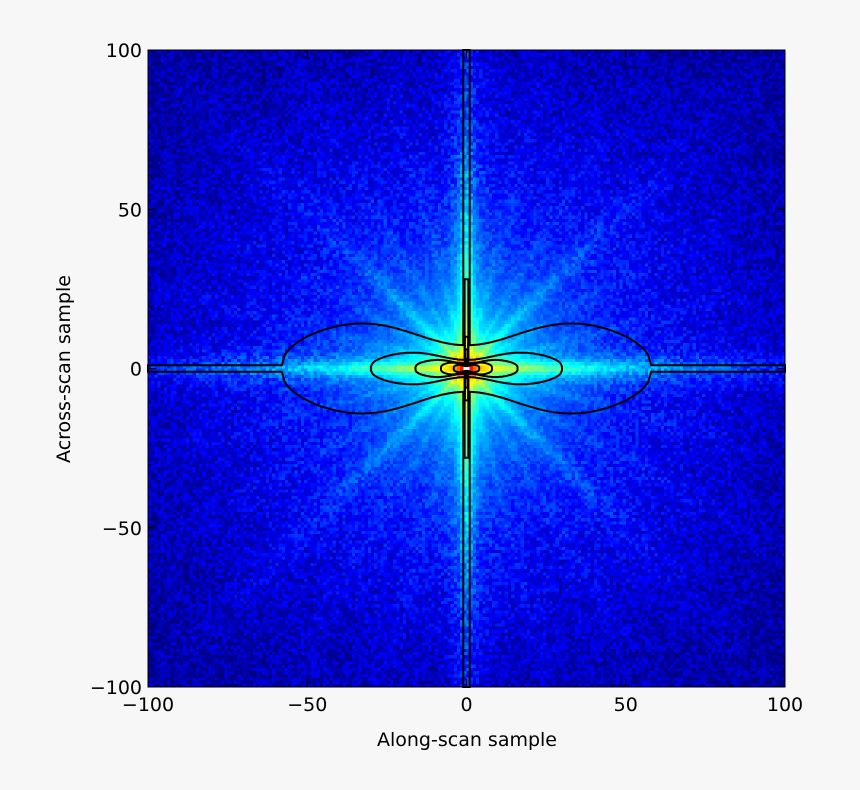  I want to click on x-tick-label: 100, so click(785, 705).